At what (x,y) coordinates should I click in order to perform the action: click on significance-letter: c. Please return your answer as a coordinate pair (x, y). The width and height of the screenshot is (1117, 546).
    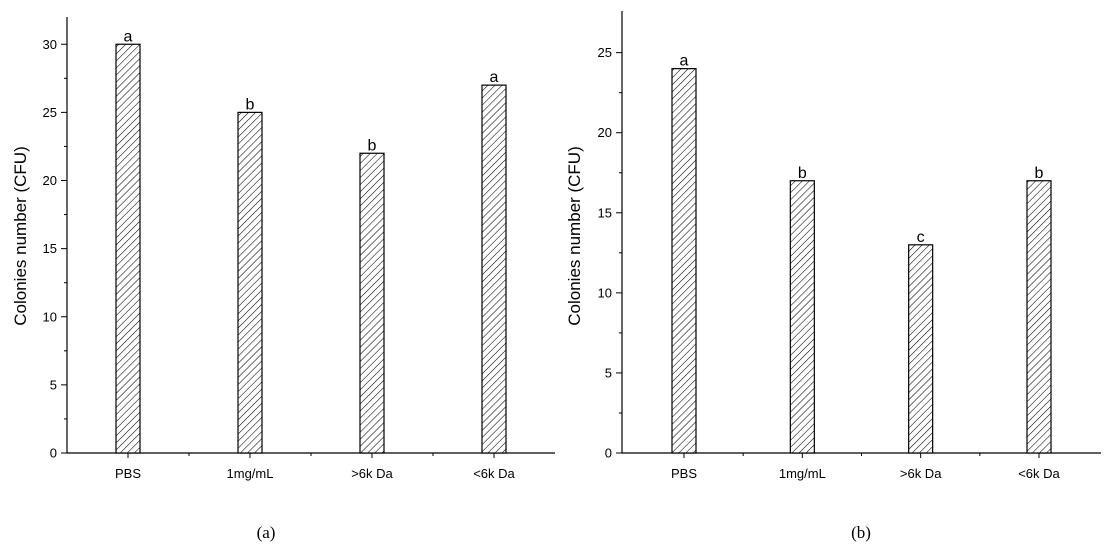
    Looking at the image, I should click on (921, 237).